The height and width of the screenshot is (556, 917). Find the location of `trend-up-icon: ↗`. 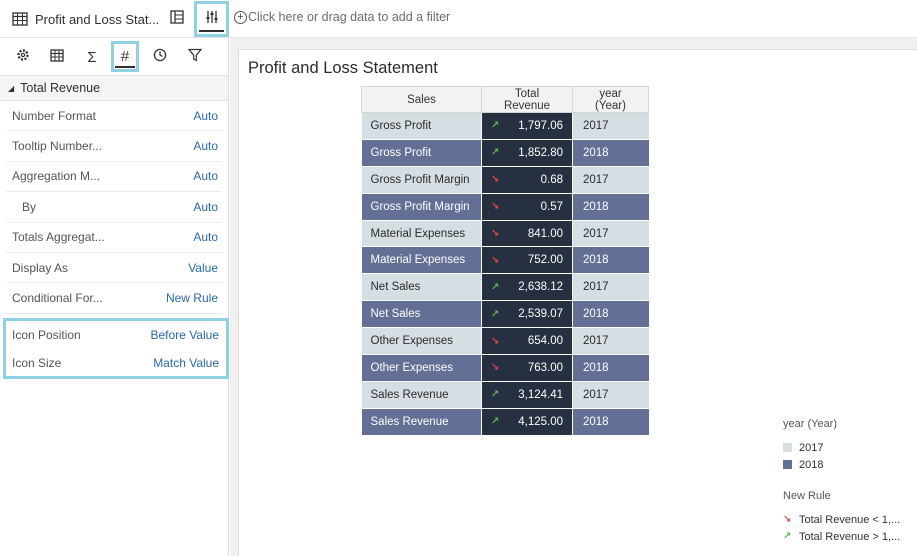

trend-up-icon: ↗ is located at coordinates (495, 153).